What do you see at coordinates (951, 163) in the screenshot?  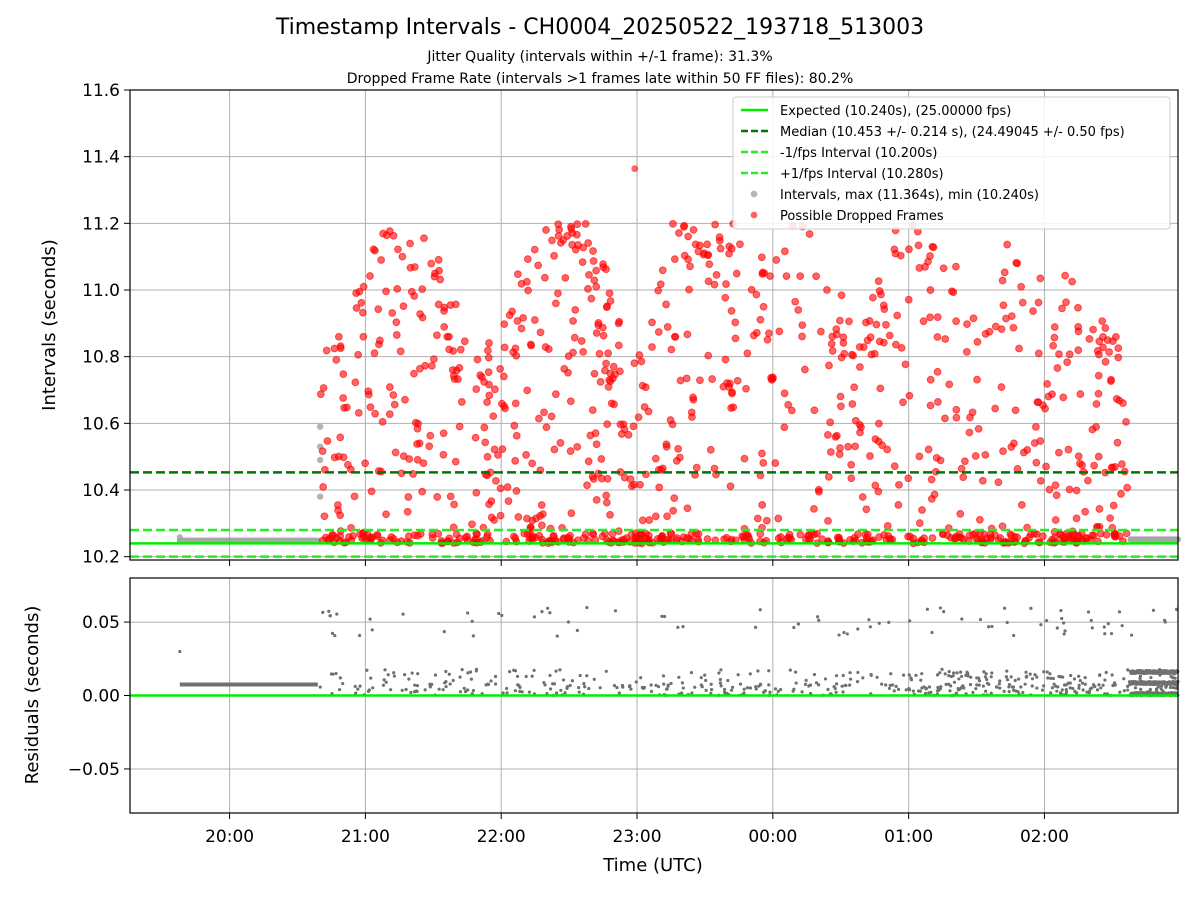 I see `legend-box` at bounding box center [951, 163].